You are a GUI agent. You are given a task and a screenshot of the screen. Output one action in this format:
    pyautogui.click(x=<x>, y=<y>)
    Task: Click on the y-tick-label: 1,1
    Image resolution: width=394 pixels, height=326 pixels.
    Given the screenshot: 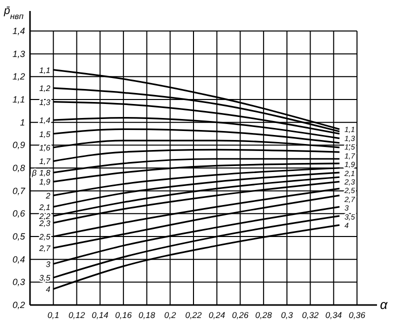 What is the action you would take?
    pyautogui.click(x=18, y=99)
    